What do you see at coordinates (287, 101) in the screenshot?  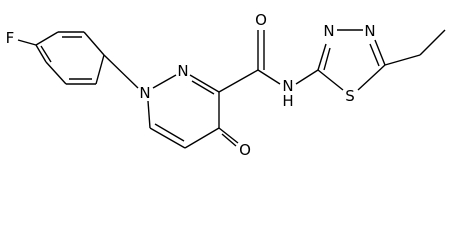 I see `atom-label: H` at bounding box center [287, 101].